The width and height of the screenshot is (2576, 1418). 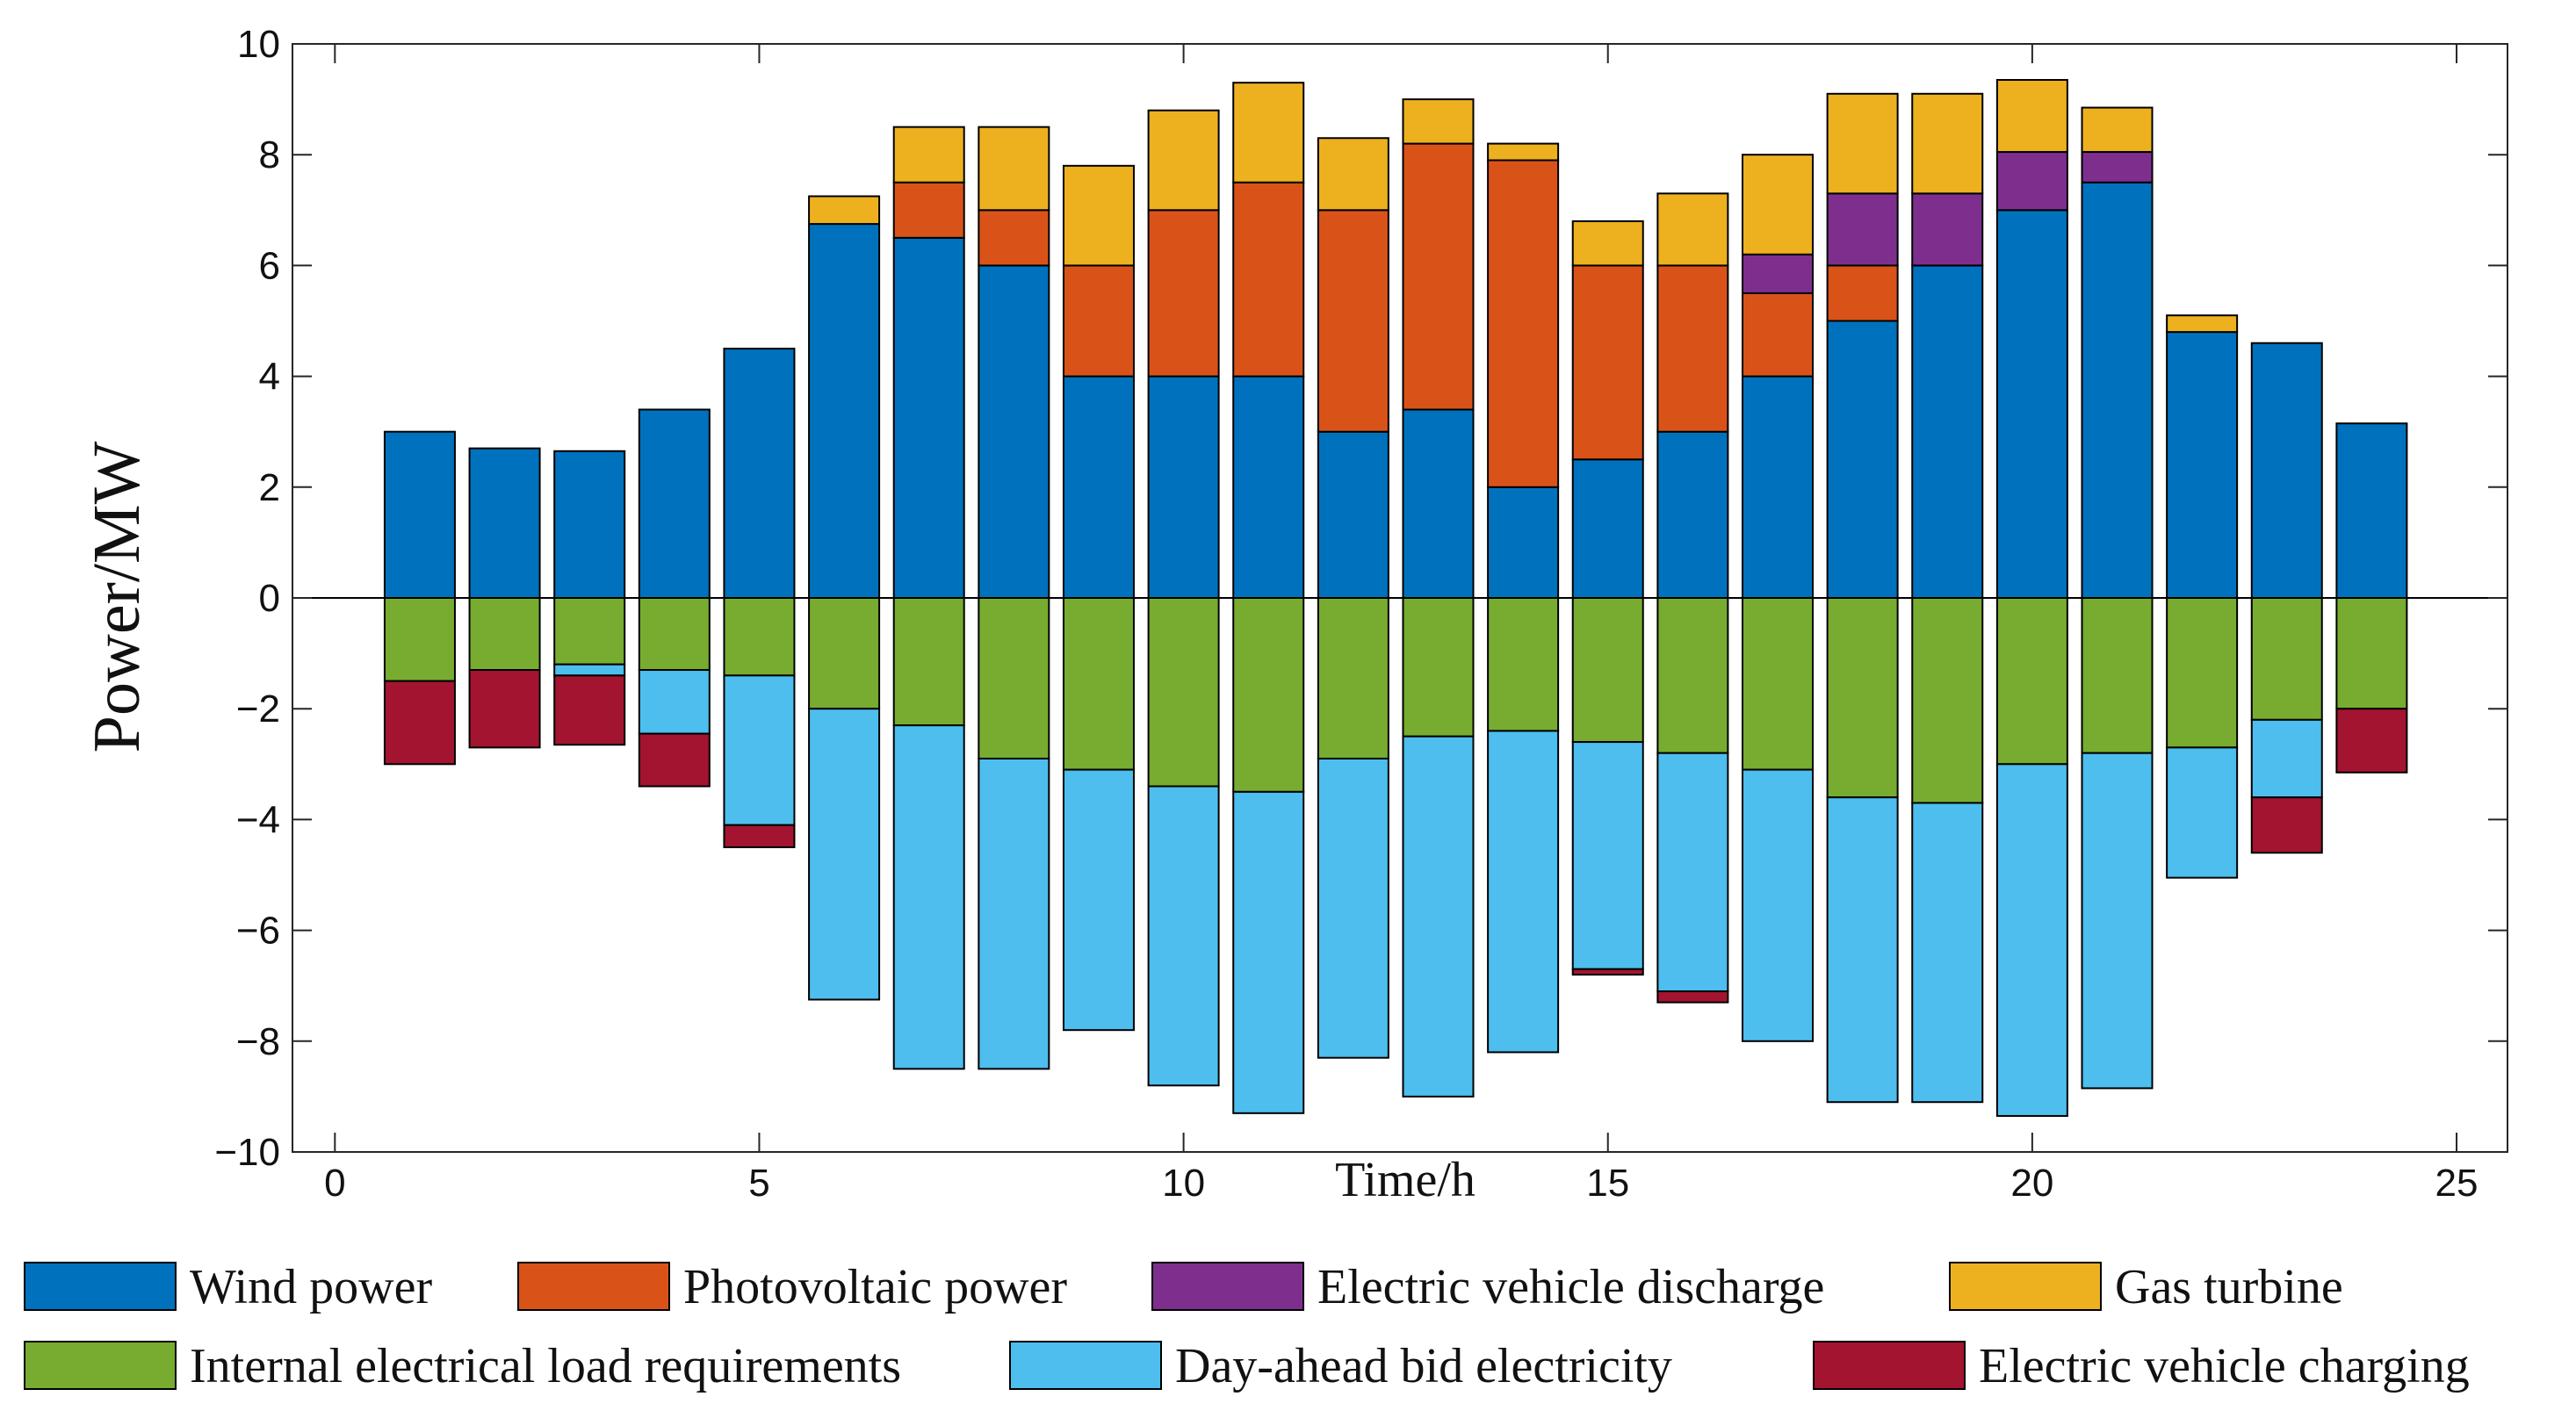 I want to click on y-tick-label: 6, so click(x=269, y=265).